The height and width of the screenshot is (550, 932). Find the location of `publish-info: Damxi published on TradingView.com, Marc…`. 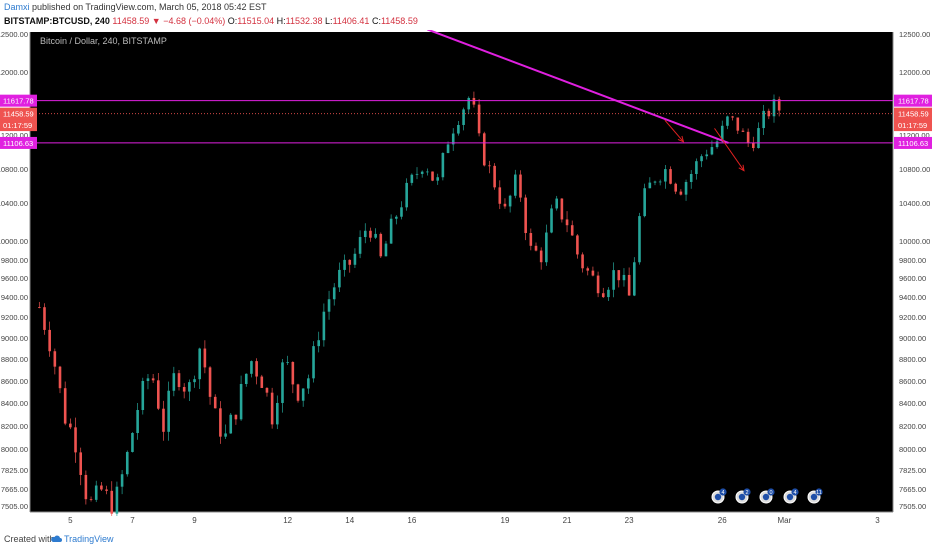

publish-info: Damxi published on TradingView.com, Marc… is located at coordinates (135, 7).